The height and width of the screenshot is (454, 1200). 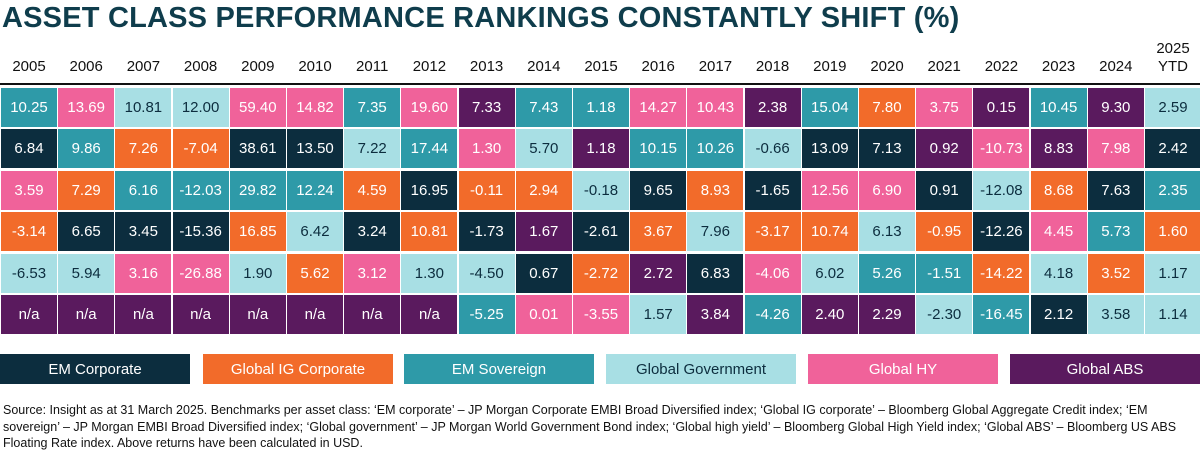 What do you see at coordinates (601, 190) in the screenshot?
I see `return-cell: -0.18` at bounding box center [601, 190].